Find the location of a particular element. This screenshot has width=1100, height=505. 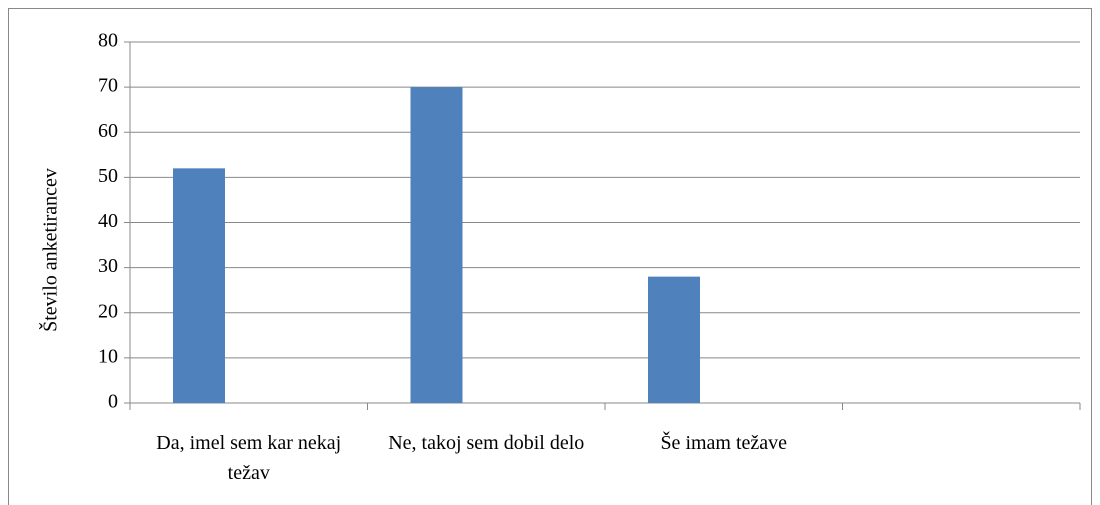

y-tick-label: 20 is located at coordinates (108, 311).